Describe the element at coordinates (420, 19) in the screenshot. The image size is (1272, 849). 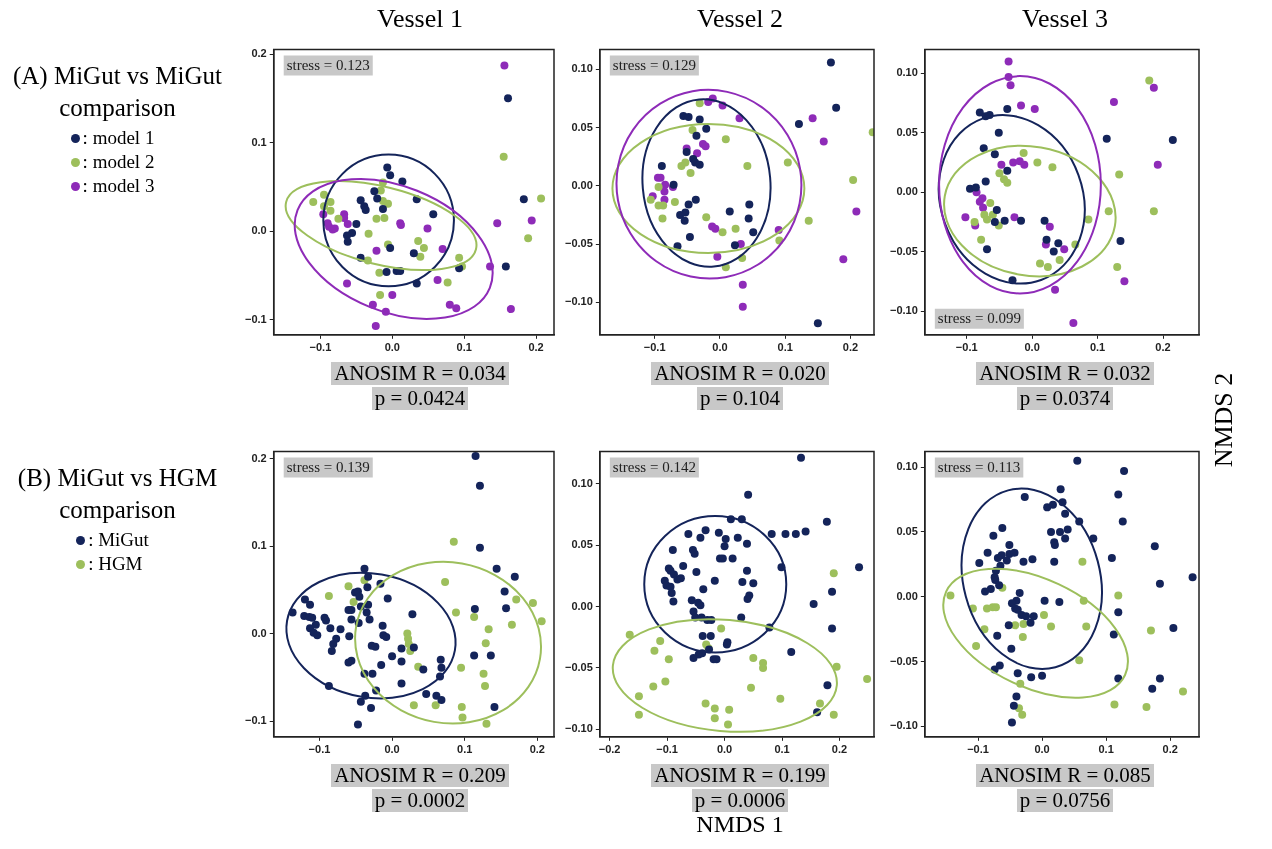
I see `chart-title: Vessel 1` at that location.